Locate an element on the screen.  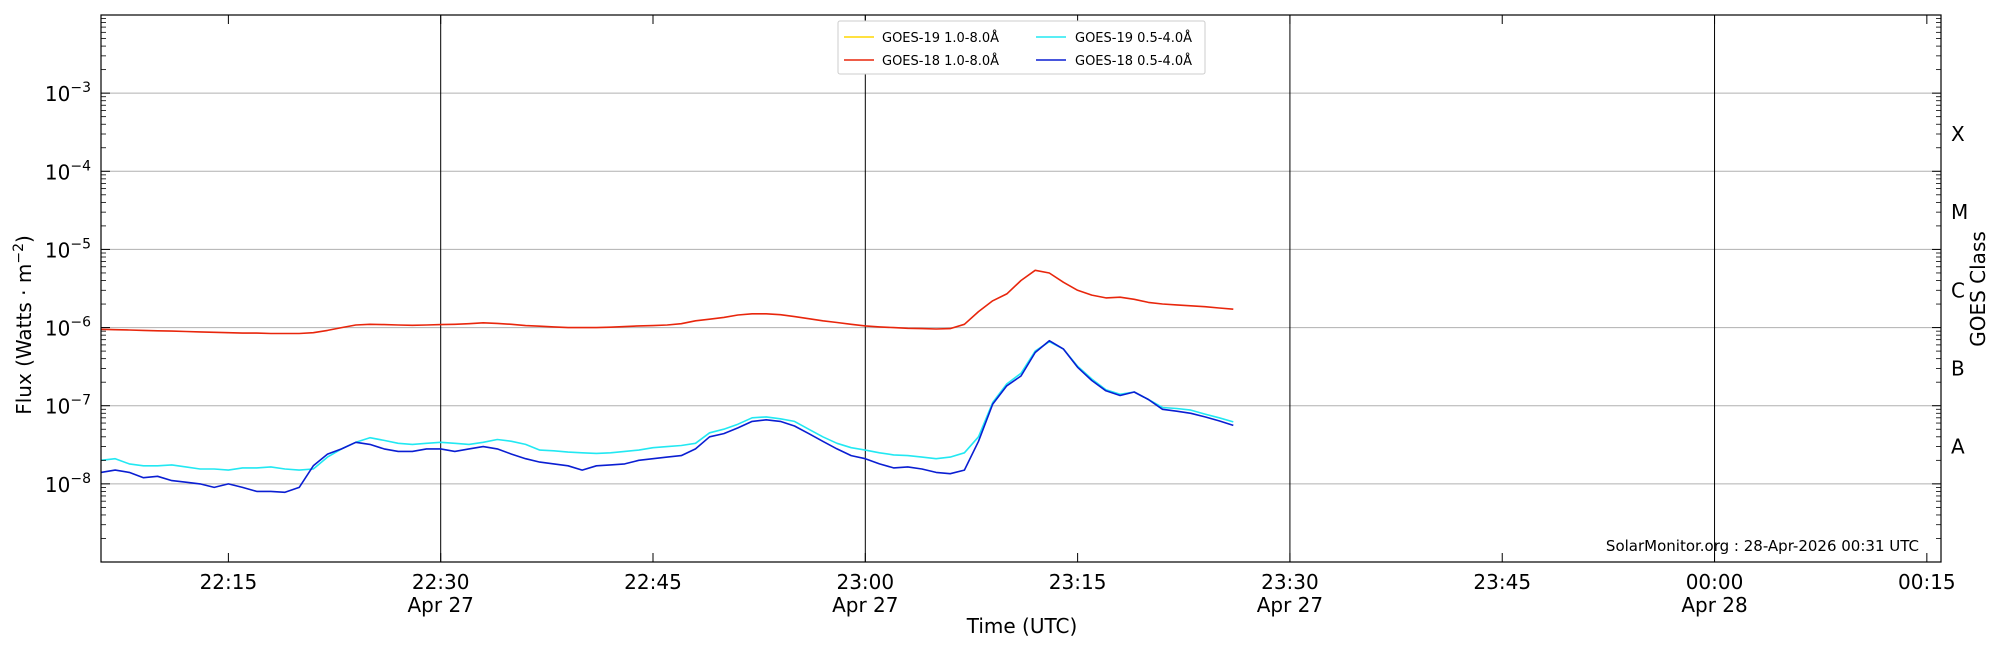
x-tick-date-label: Apr 28 is located at coordinates (1714, 605).